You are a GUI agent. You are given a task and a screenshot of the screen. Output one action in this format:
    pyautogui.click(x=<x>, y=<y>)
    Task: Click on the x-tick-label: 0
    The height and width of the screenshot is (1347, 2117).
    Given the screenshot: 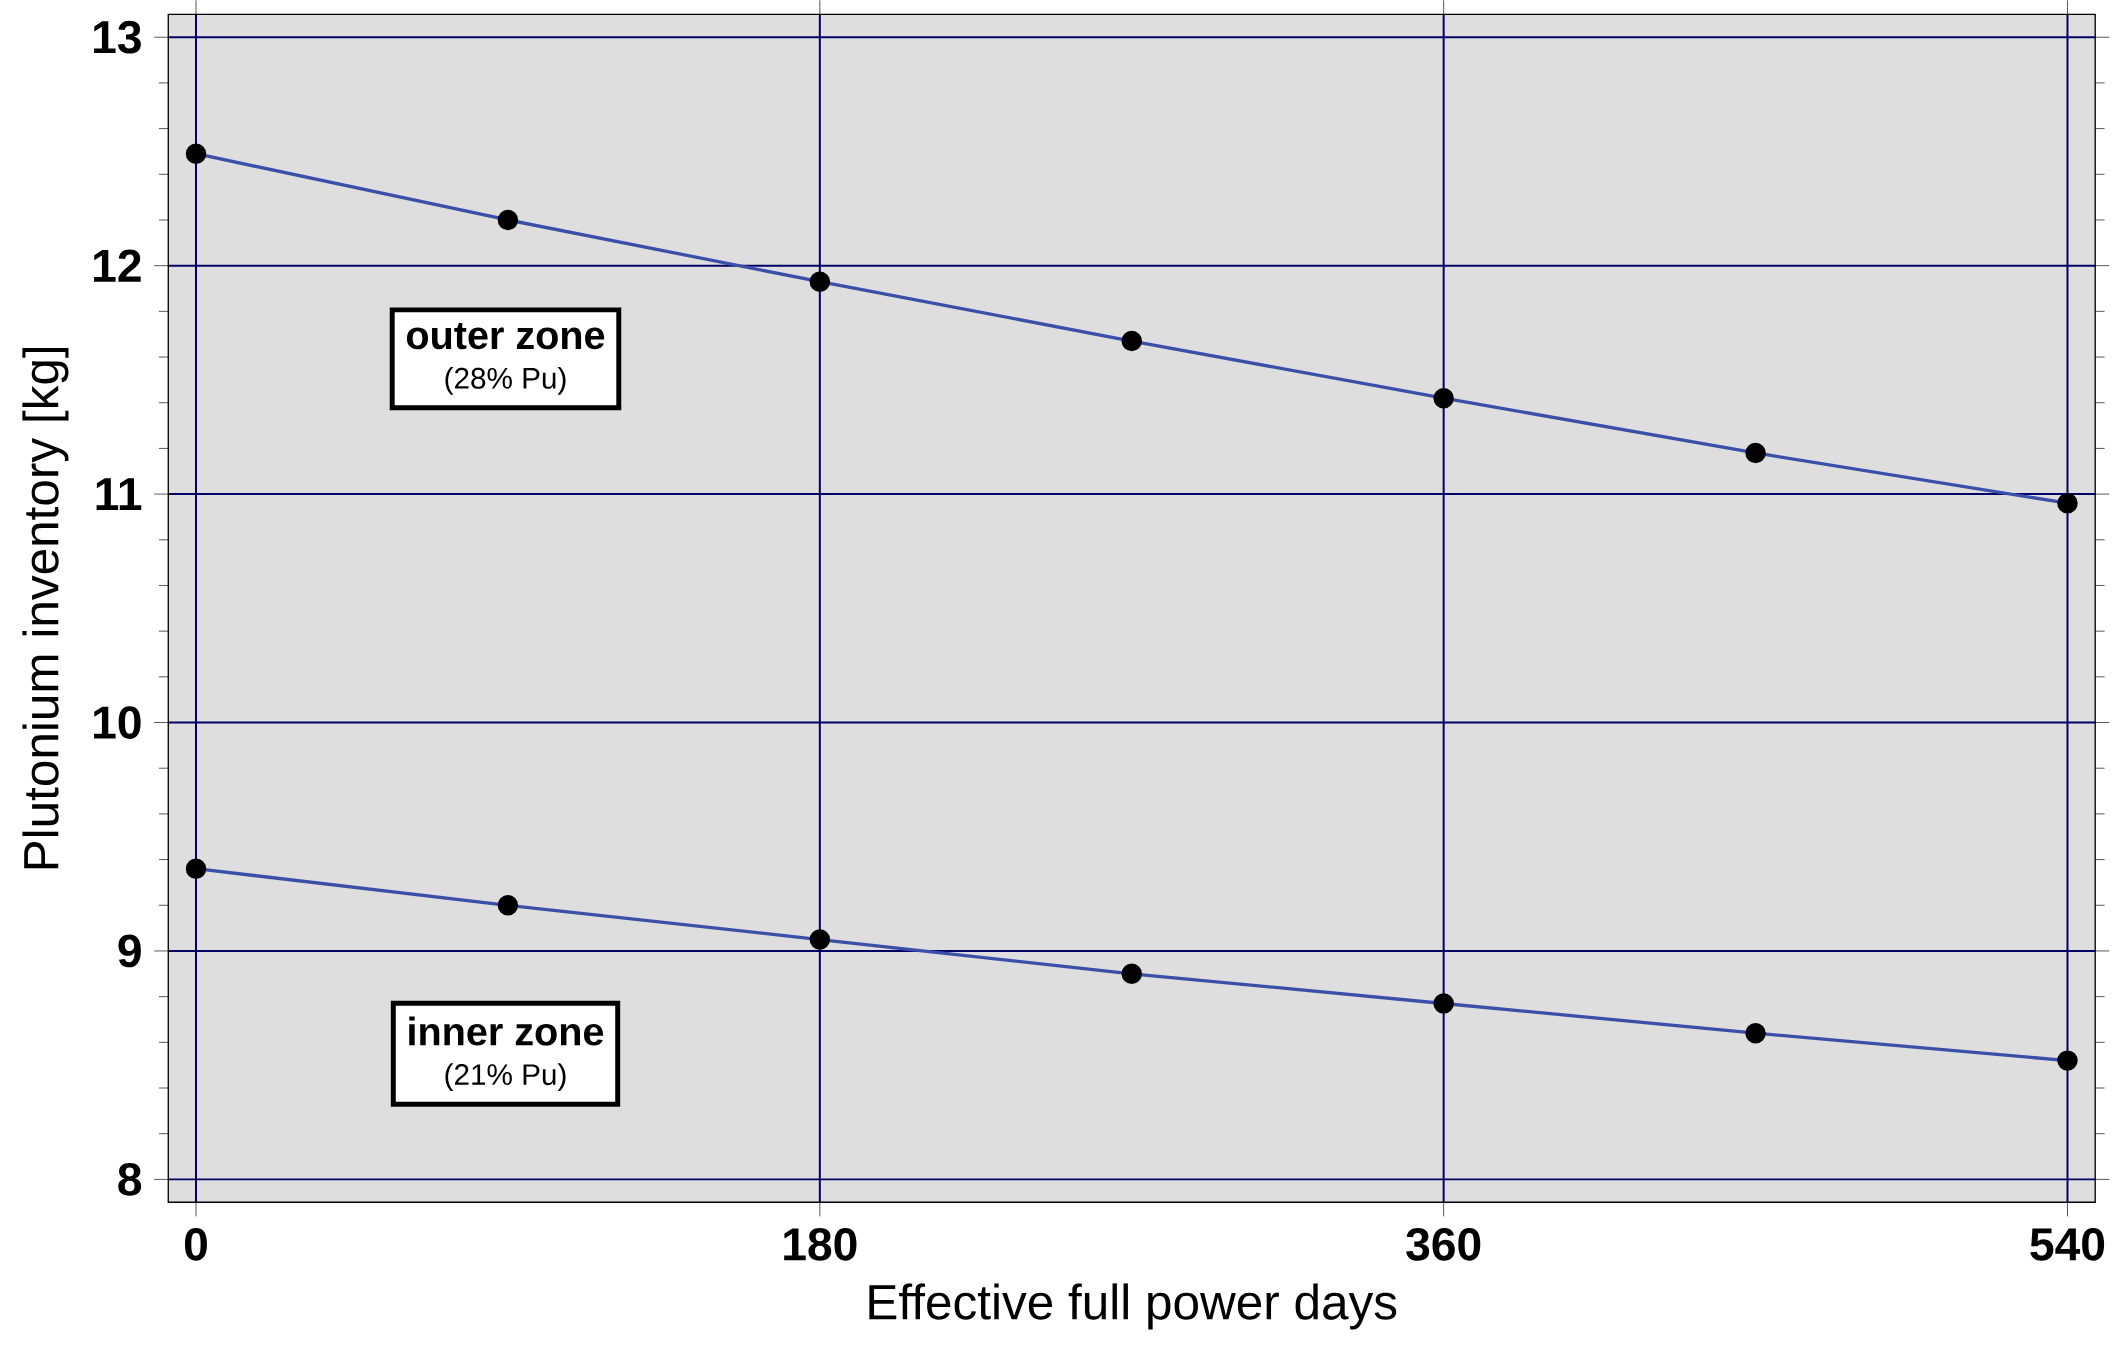 What is the action you would take?
    pyautogui.click(x=195, y=1244)
    